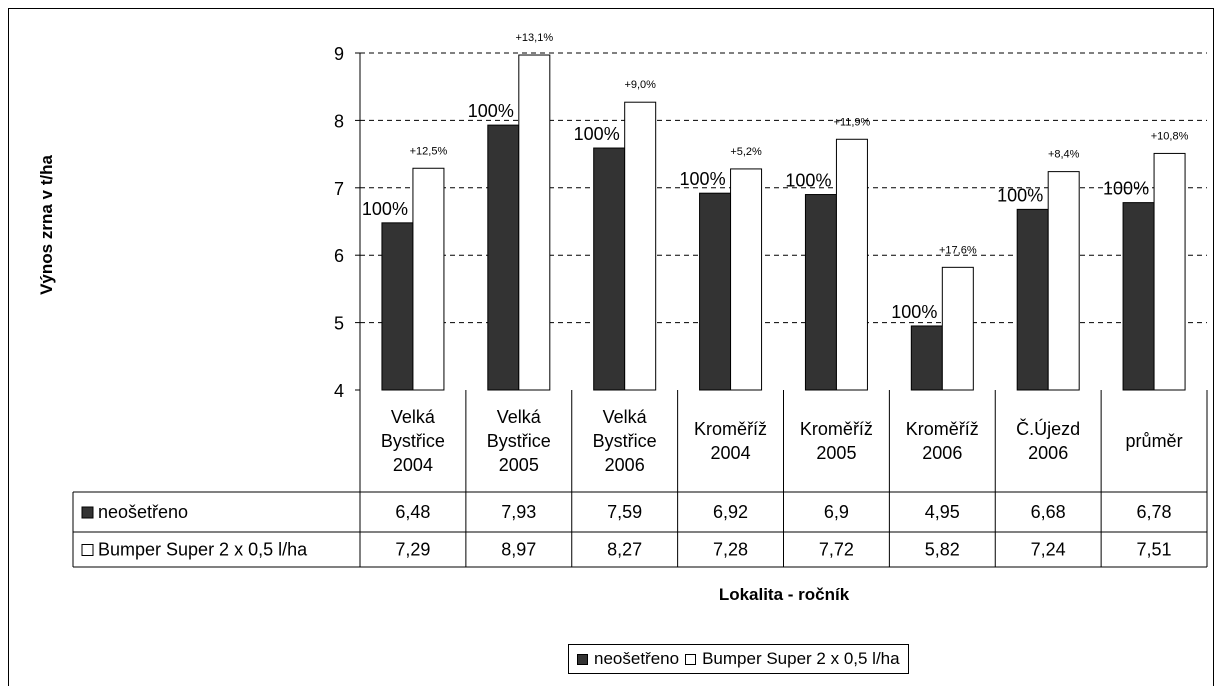 Image resolution: width=1216 pixels, height=686 pixels. What do you see at coordinates (958, 250) in the screenshot?
I see `bar-annotation-increase: +17,6%` at bounding box center [958, 250].